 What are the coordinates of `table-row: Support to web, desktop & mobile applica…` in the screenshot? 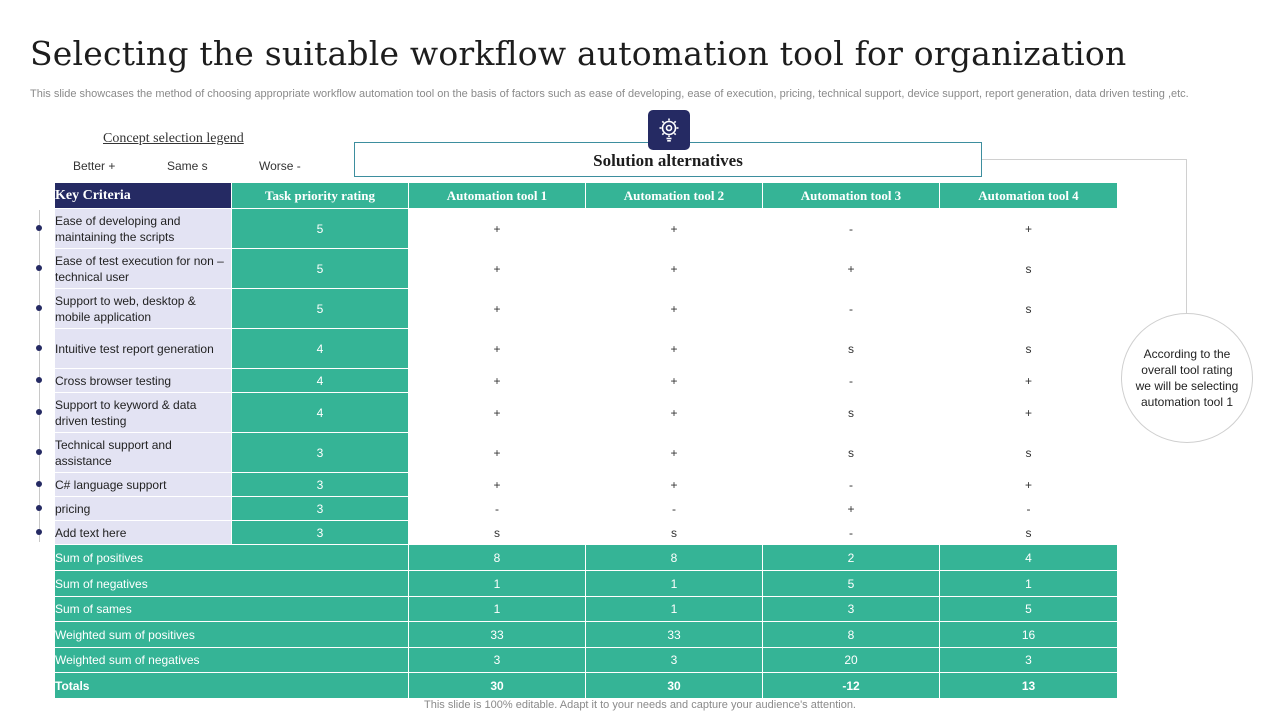 It's located at (586, 308).